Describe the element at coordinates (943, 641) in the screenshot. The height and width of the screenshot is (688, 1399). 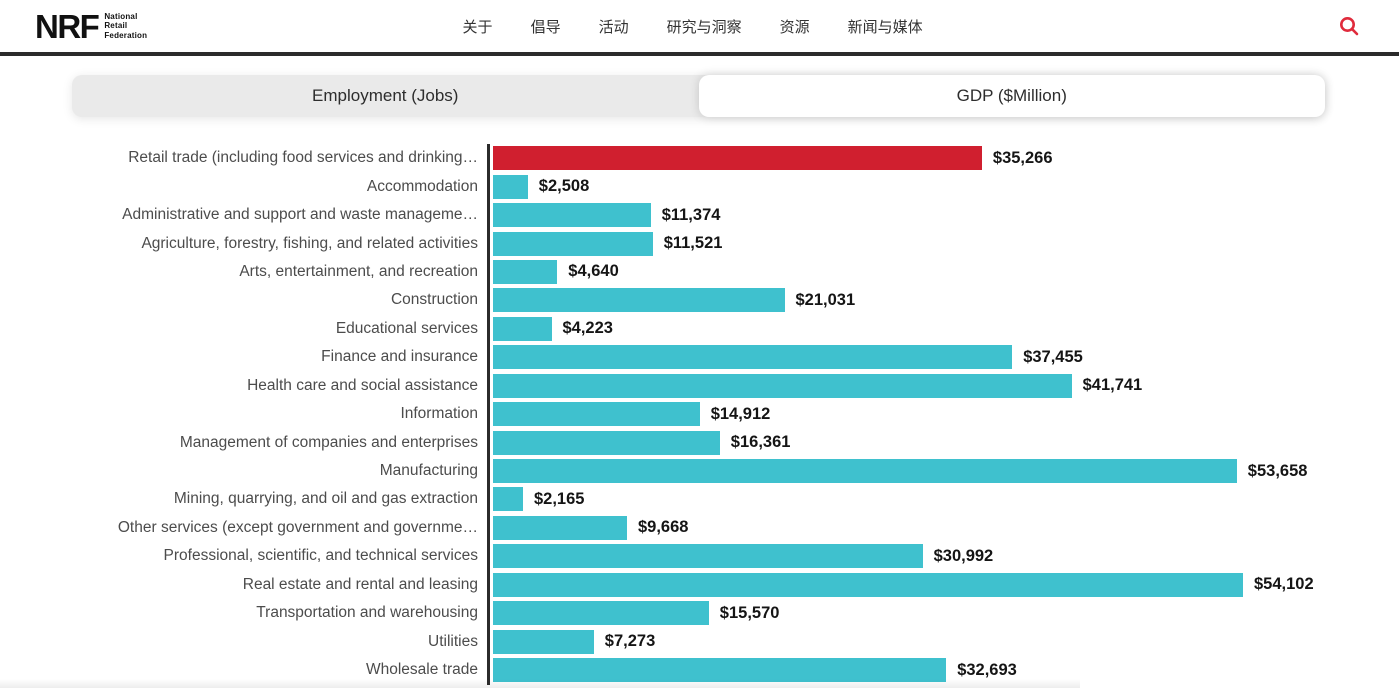
I see `bar-wrap: $7,273` at that location.